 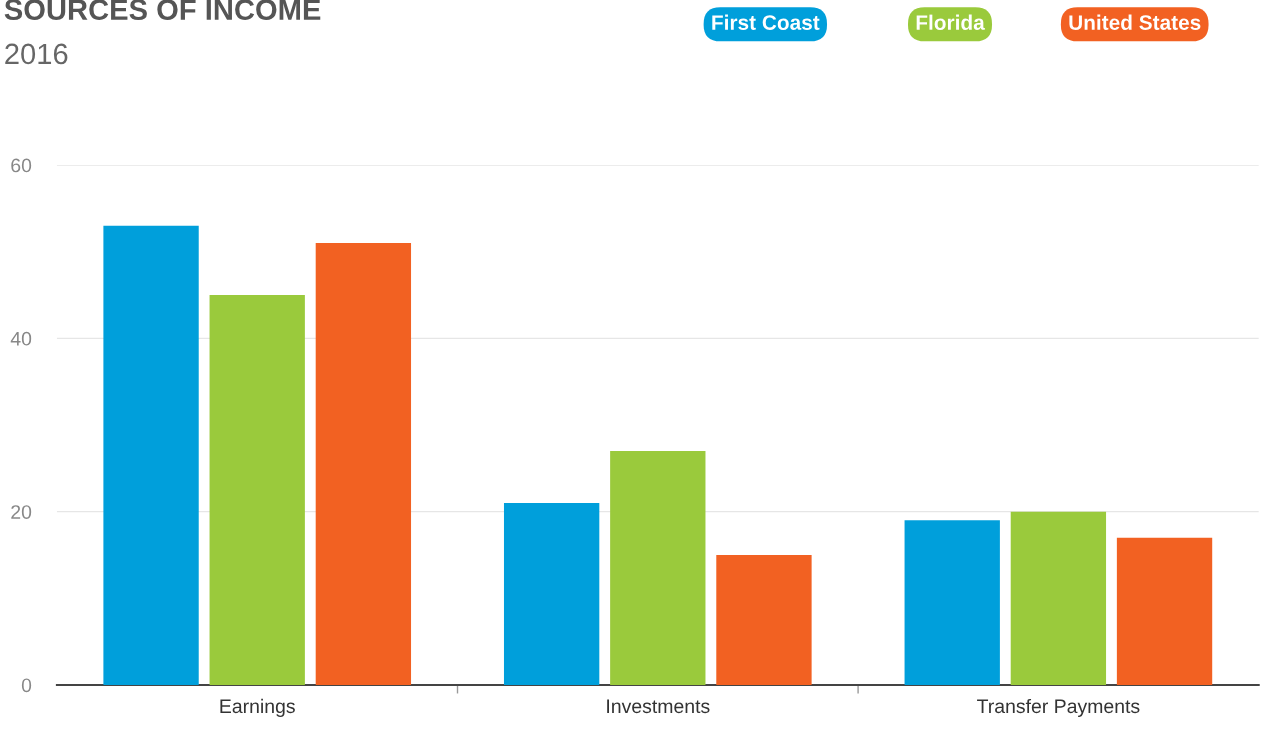 I want to click on text: United States, so click(x=1135, y=22).